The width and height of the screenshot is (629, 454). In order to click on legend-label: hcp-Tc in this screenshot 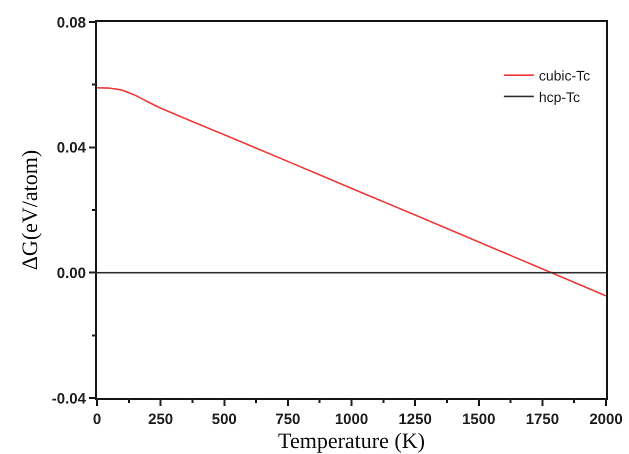, I will do `click(559, 96)`.